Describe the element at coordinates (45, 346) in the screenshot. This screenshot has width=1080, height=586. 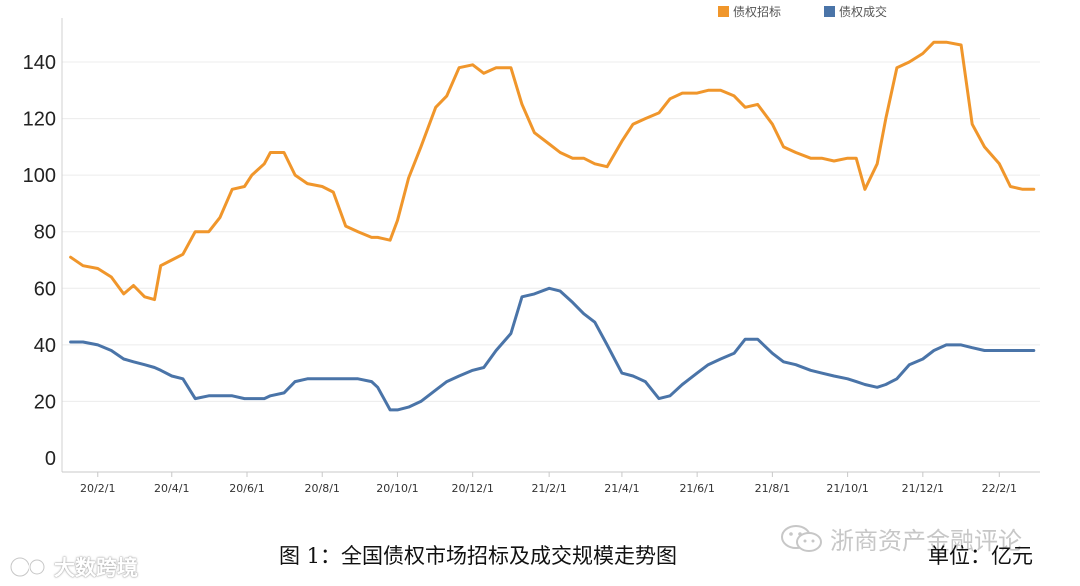
I see `y-tick-label: 40` at that location.